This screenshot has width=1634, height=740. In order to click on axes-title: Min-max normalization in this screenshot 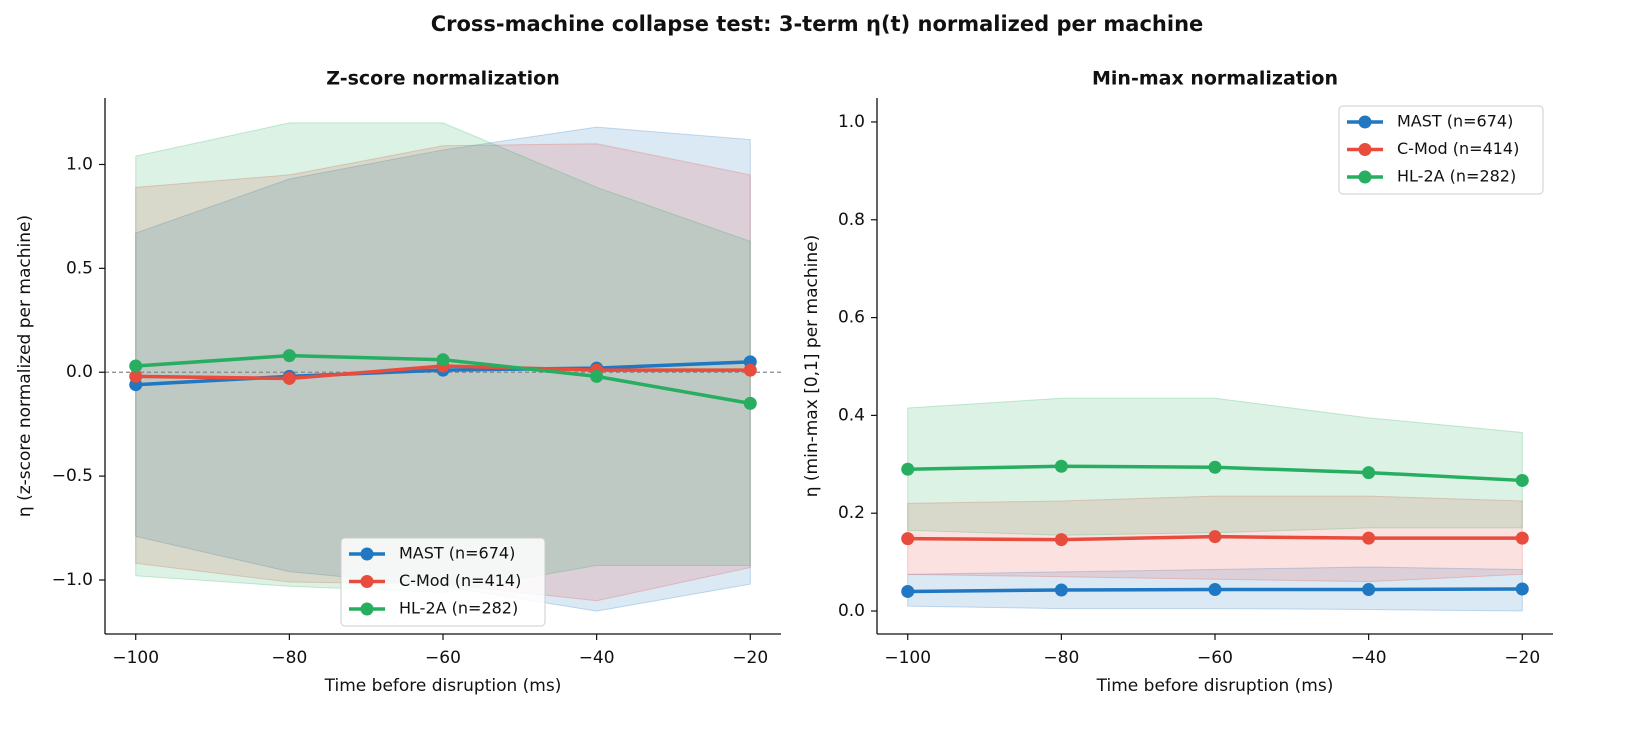, I will do `click(1215, 79)`.